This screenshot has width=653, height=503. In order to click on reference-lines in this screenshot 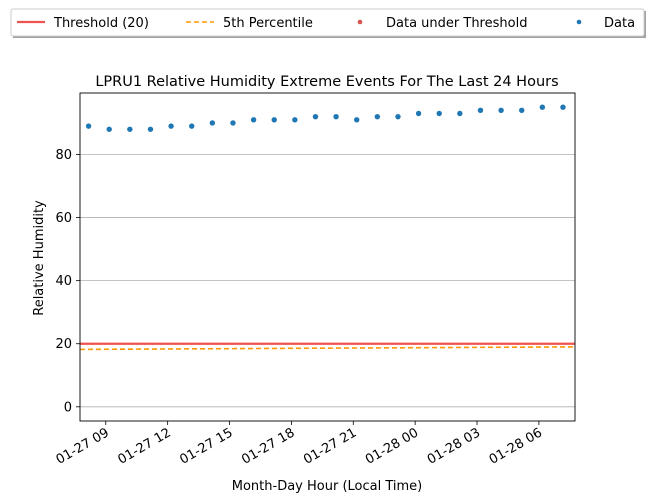, I will do `click(327, 346)`.